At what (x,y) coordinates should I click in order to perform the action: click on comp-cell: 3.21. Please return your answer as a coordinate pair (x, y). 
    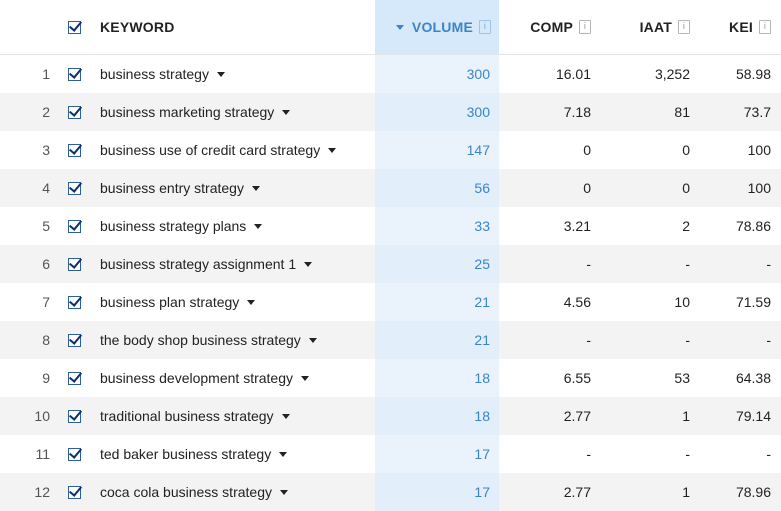
    Looking at the image, I should click on (577, 226).